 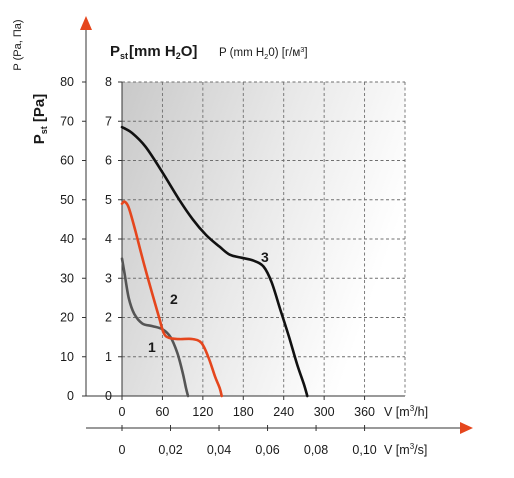 I want to click on y-tick-label-mm: 3, so click(x=108, y=278).